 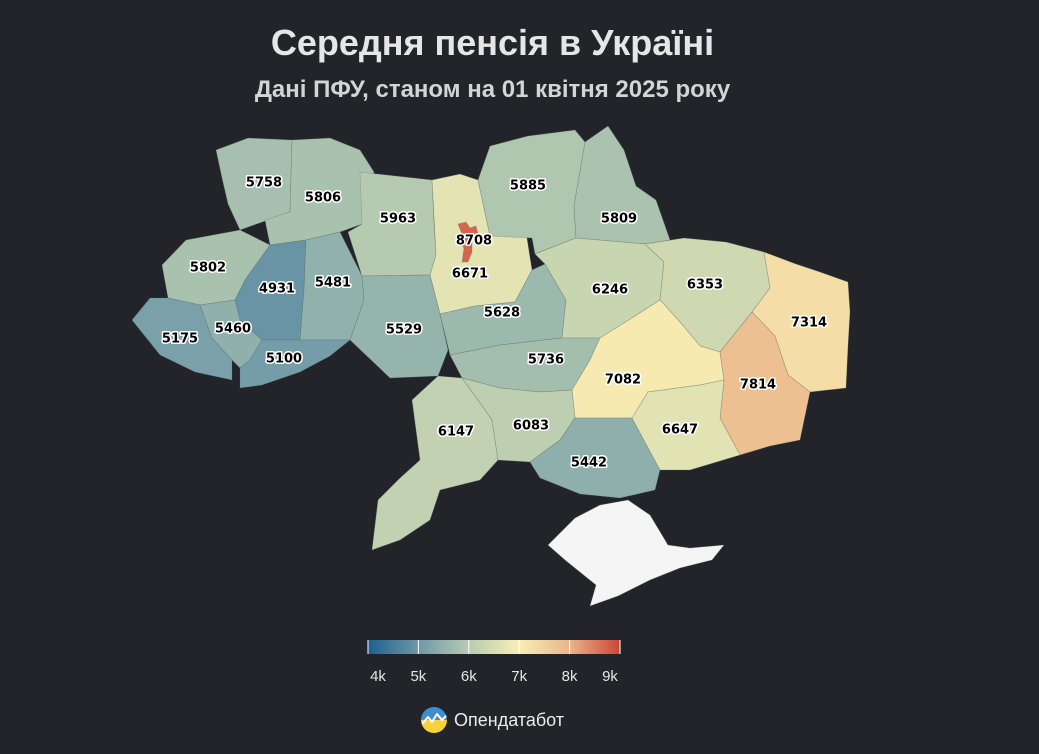 I want to click on legend-tick-label-4k: 4k, so click(x=378, y=676).